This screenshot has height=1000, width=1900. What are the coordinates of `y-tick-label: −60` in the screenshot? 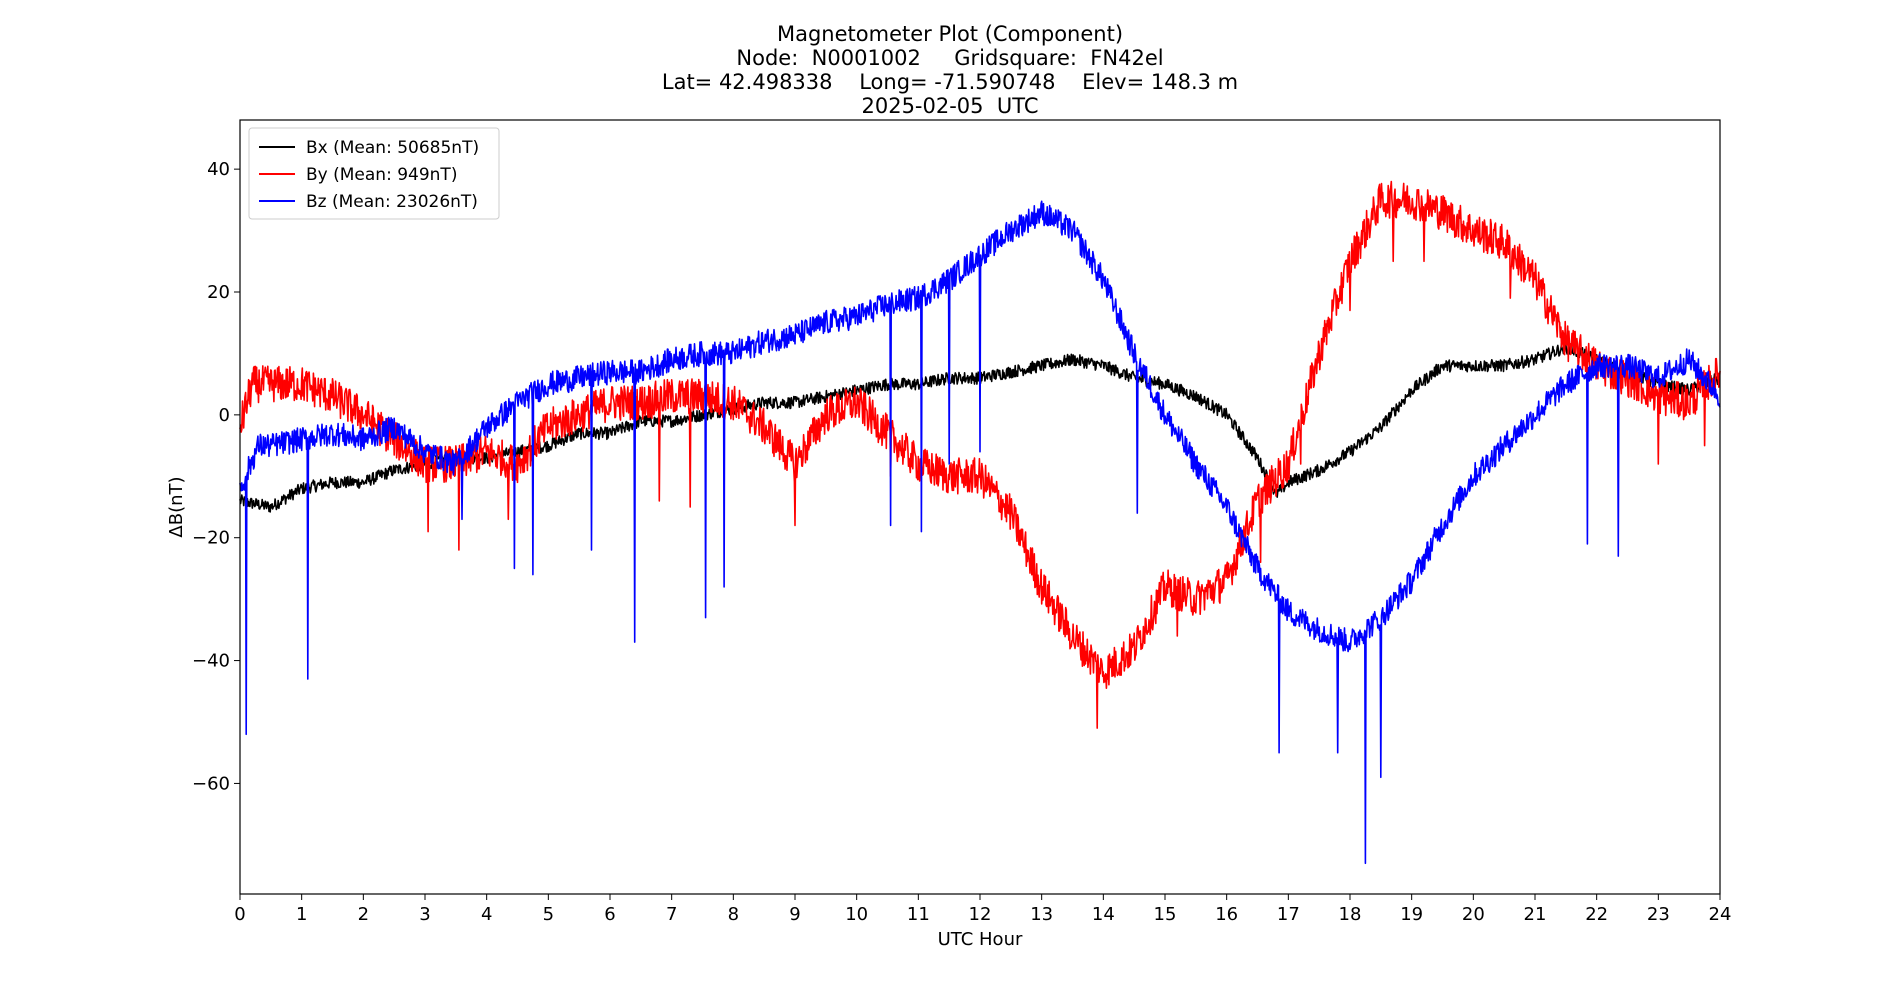 It's located at (211, 783).